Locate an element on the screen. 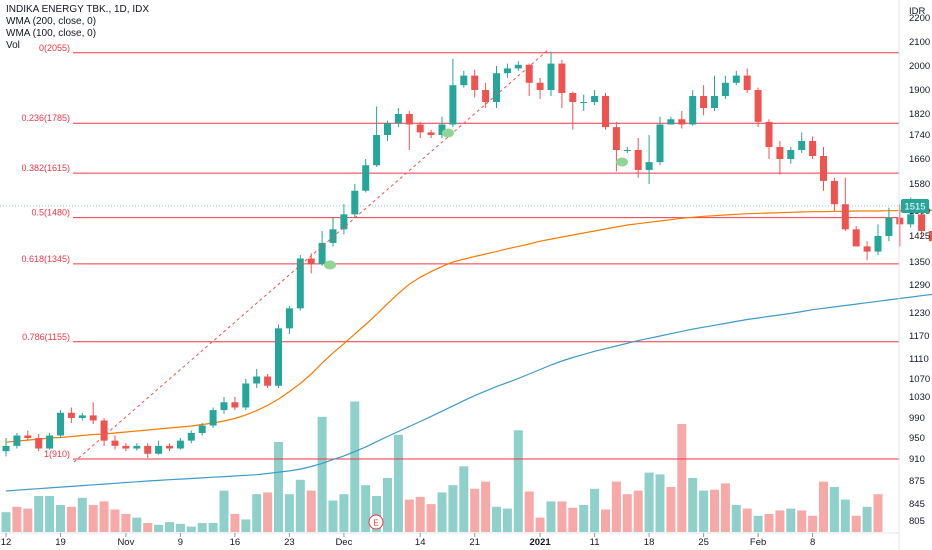  time-tick-label: Dec is located at coordinates (343, 542).